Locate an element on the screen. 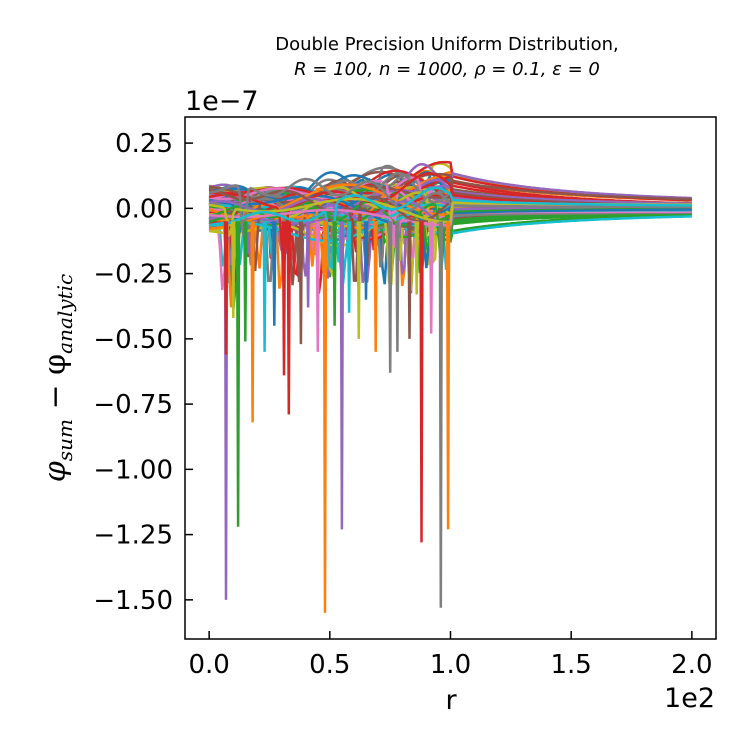 This screenshot has height=750, width=750. y-tick-label: −0.75 is located at coordinates (133, 405).